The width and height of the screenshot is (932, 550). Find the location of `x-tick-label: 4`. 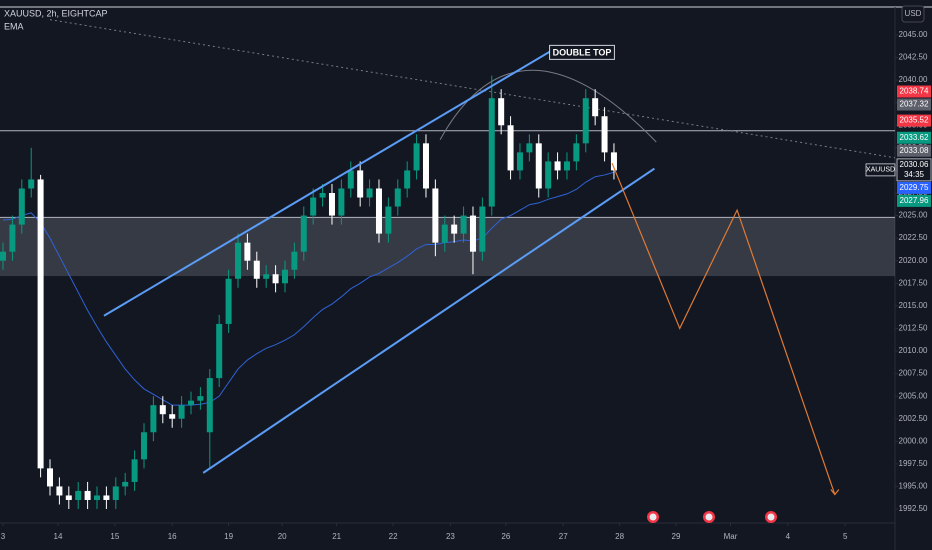

x-tick-label: 4 is located at coordinates (788, 536).